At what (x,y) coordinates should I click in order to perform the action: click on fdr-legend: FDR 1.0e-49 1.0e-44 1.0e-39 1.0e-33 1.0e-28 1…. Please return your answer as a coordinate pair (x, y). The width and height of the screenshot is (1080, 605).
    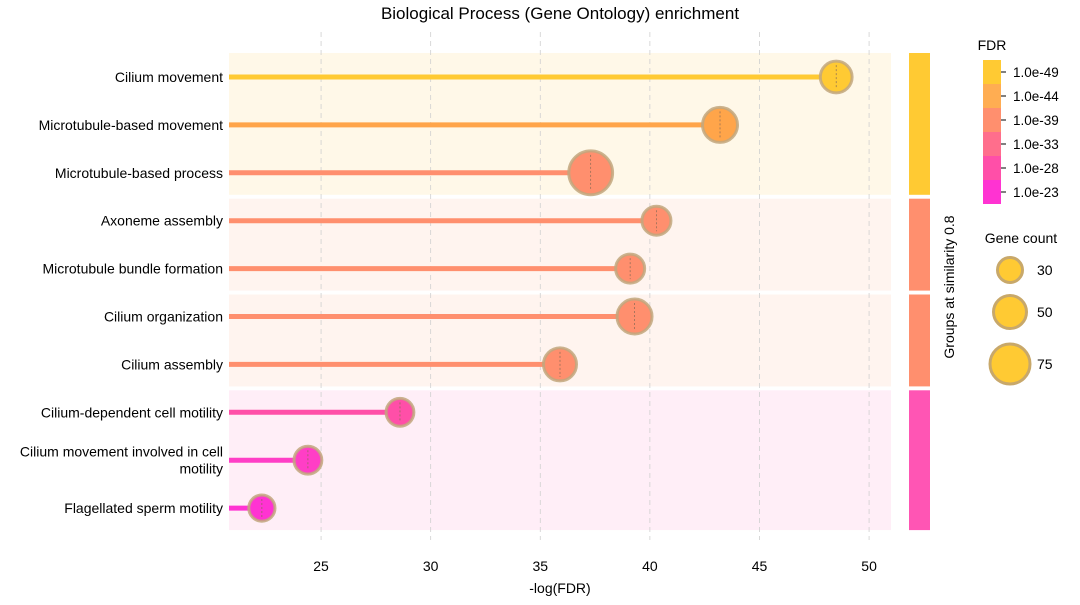
    Looking at the image, I should click on (1018, 120).